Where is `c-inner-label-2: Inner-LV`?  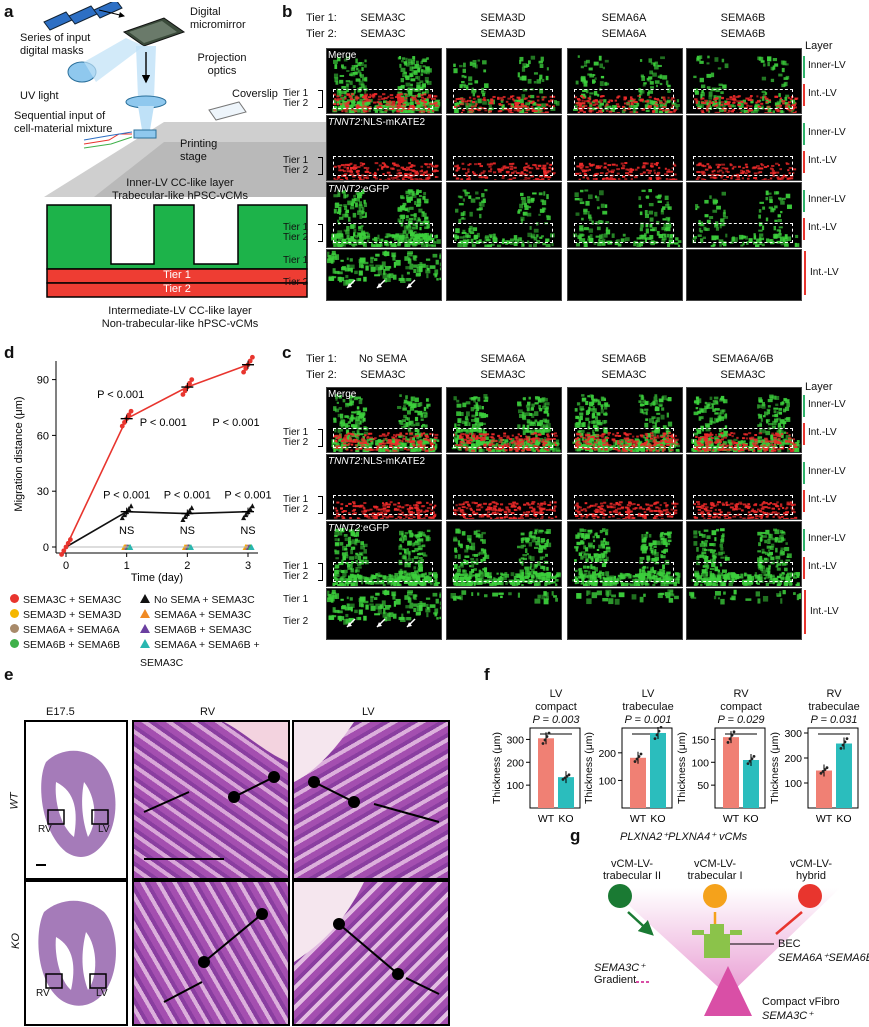 c-inner-label-2: Inner-LV is located at coordinates (827, 538).